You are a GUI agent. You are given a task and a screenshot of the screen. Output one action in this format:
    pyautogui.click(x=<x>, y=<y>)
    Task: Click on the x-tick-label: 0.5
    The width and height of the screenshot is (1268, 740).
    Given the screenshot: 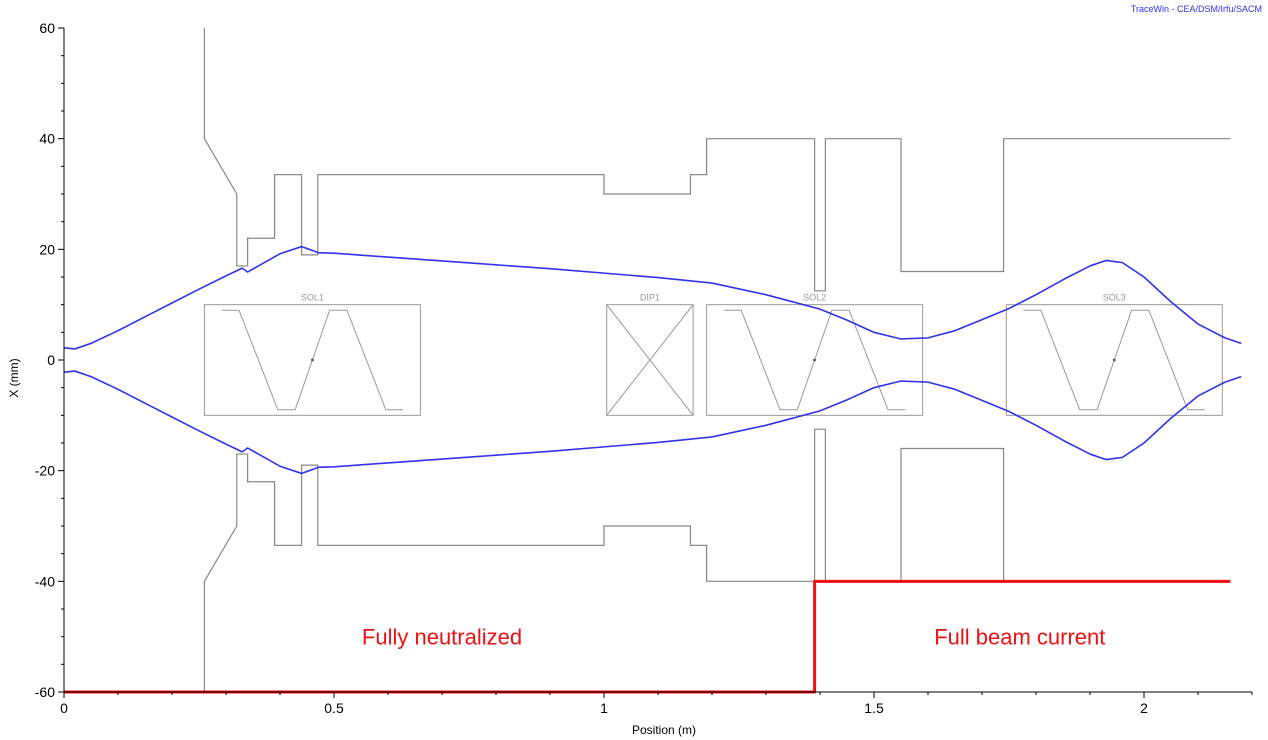 What is the action you would take?
    pyautogui.click(x=334, y=708)
    